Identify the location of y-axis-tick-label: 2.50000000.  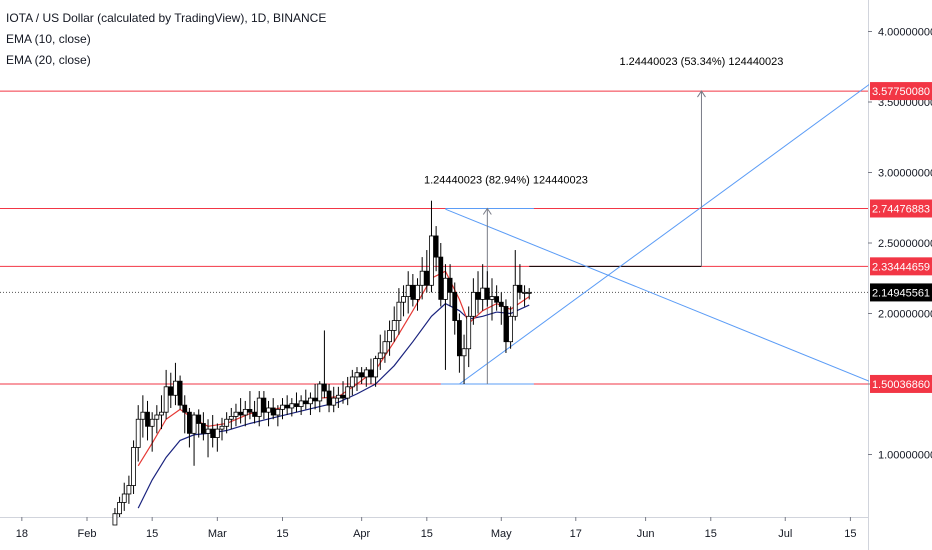
(905, 244).